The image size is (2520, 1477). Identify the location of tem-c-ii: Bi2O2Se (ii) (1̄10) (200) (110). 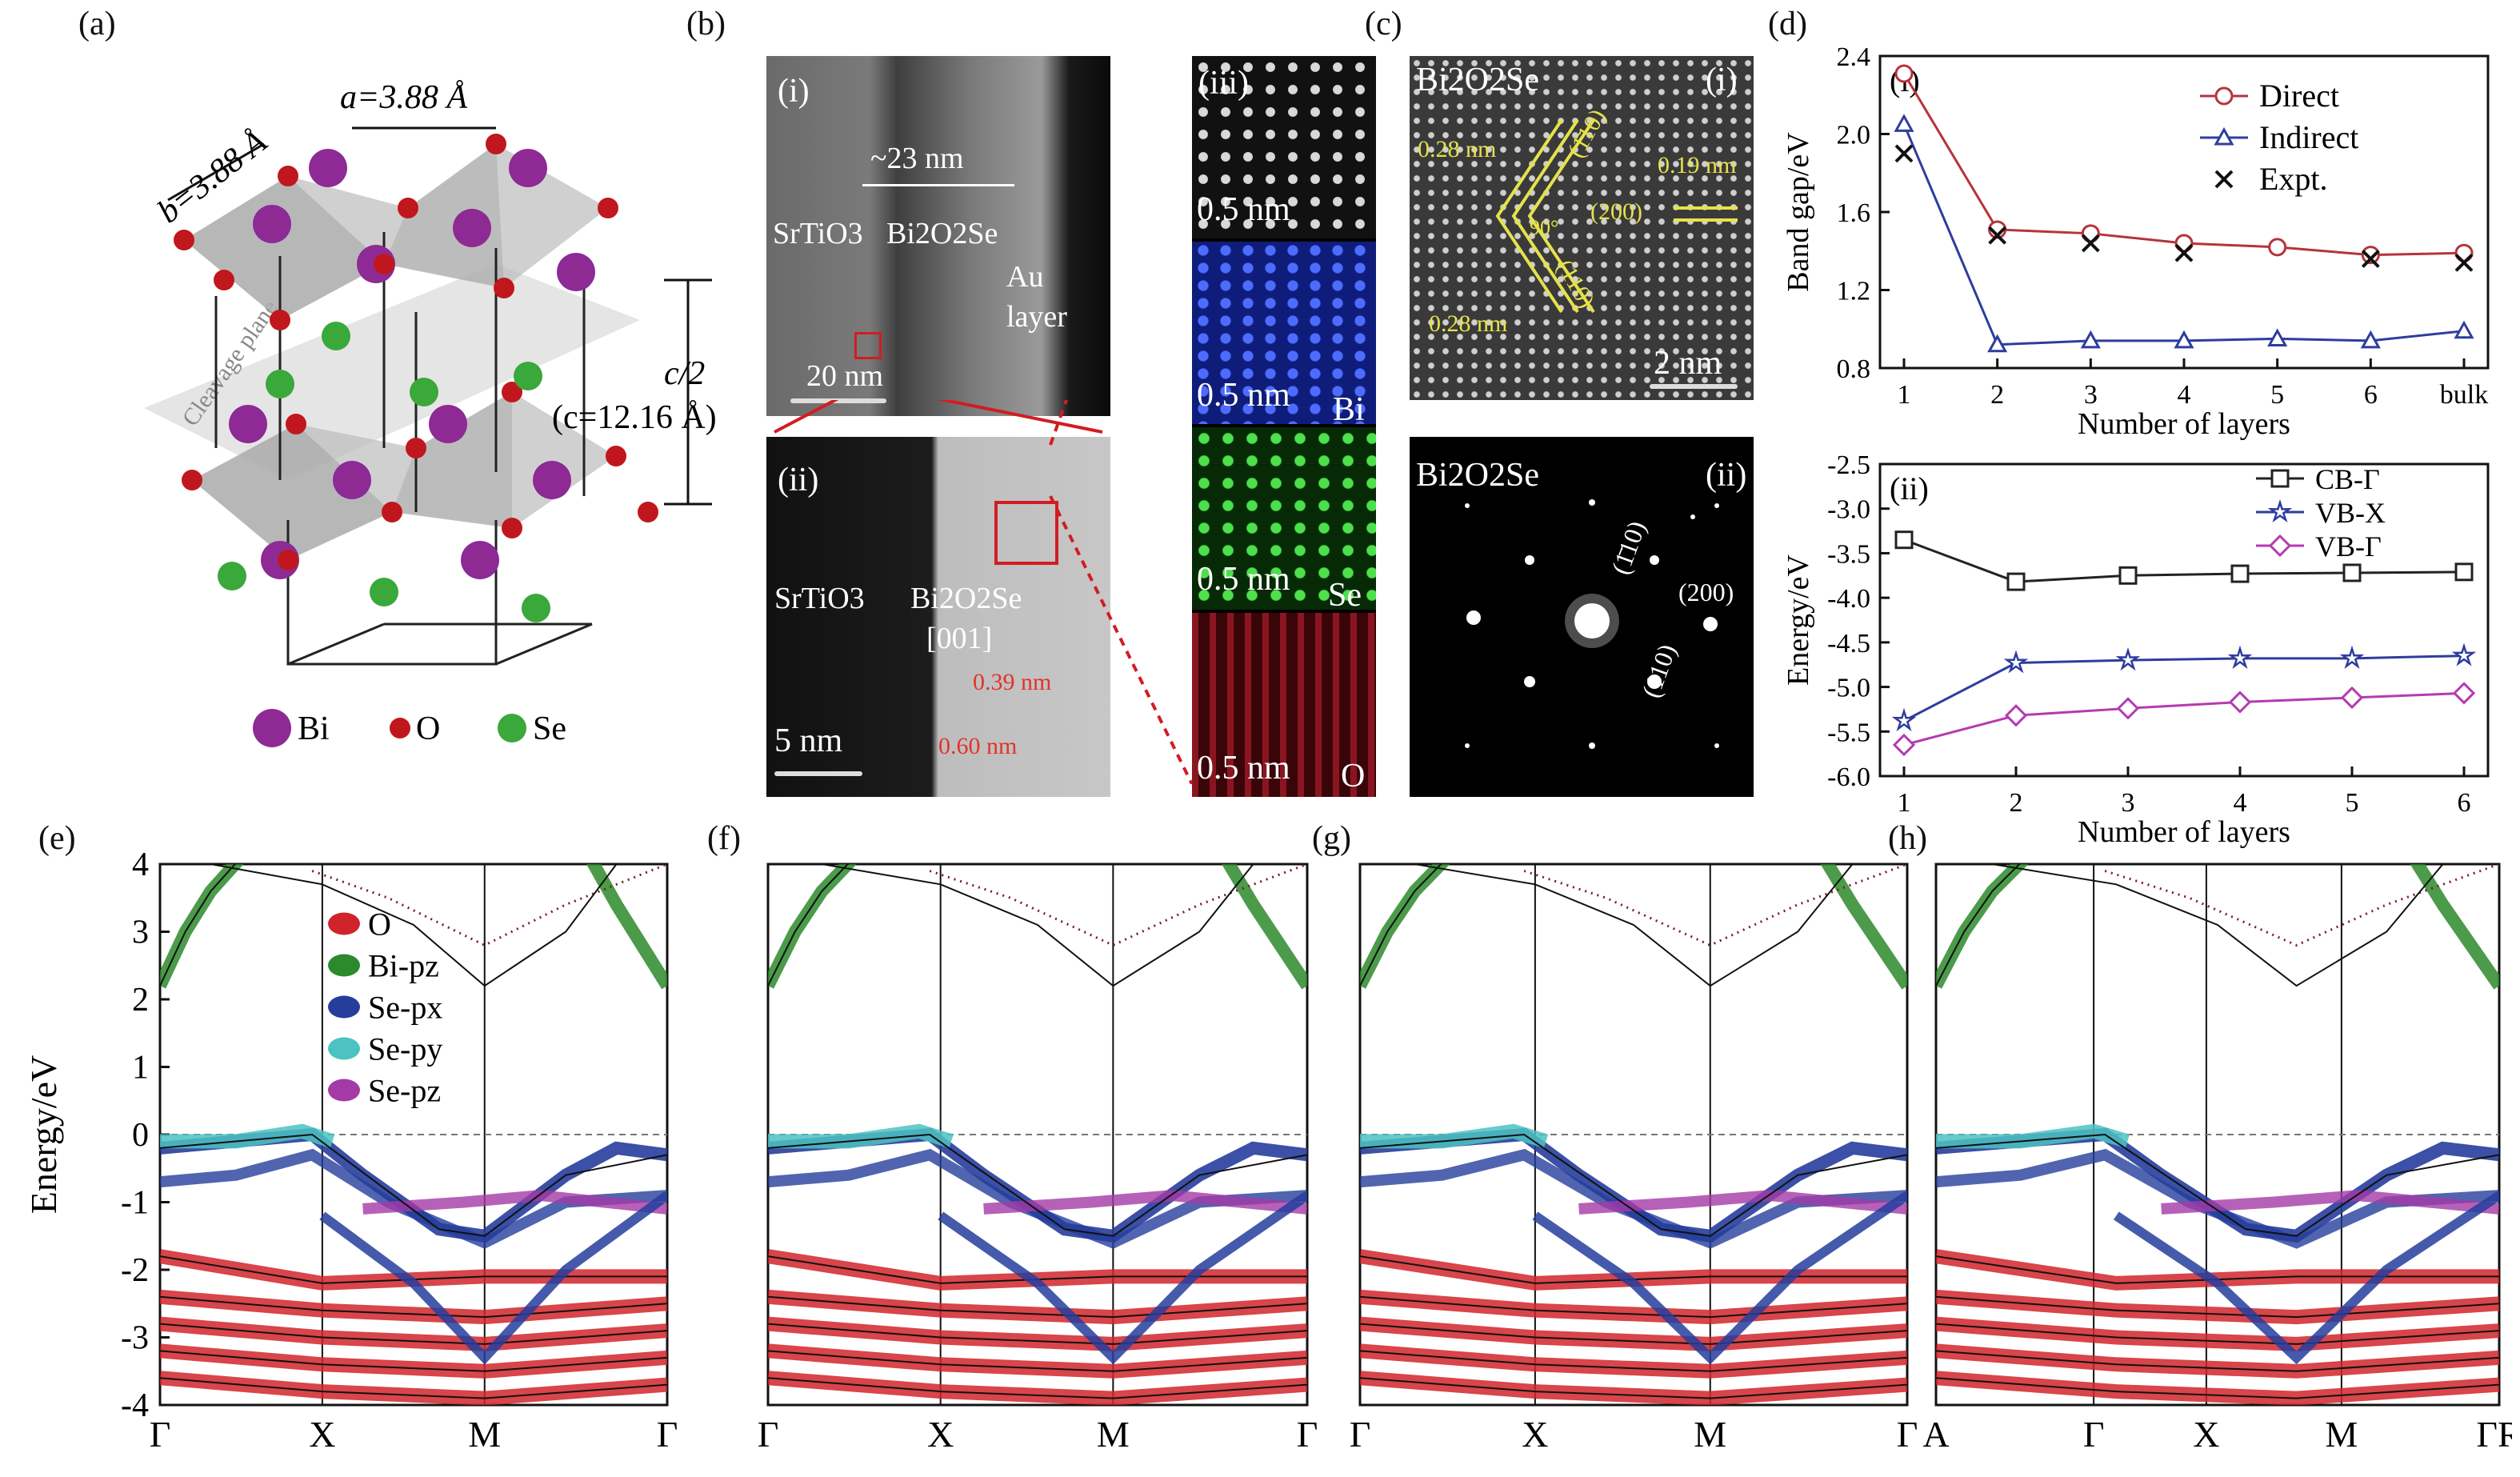
(1582, 617).